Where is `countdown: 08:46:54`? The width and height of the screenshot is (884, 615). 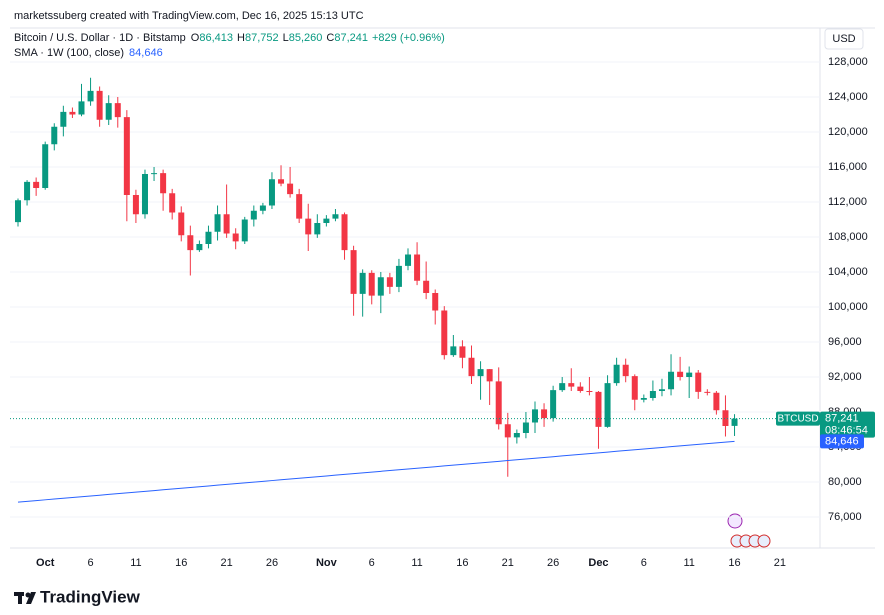
countdown: 08:46:54 is located at coordinates (846, 431).